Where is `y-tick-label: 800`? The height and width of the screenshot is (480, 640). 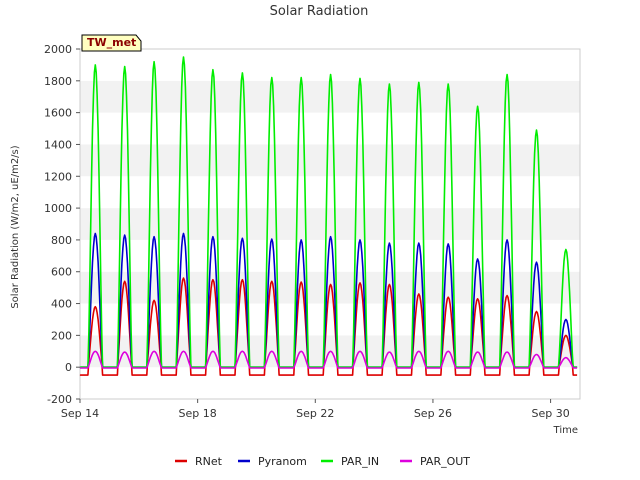
y-tick-label: 800 is located at coordinates (61, 240).